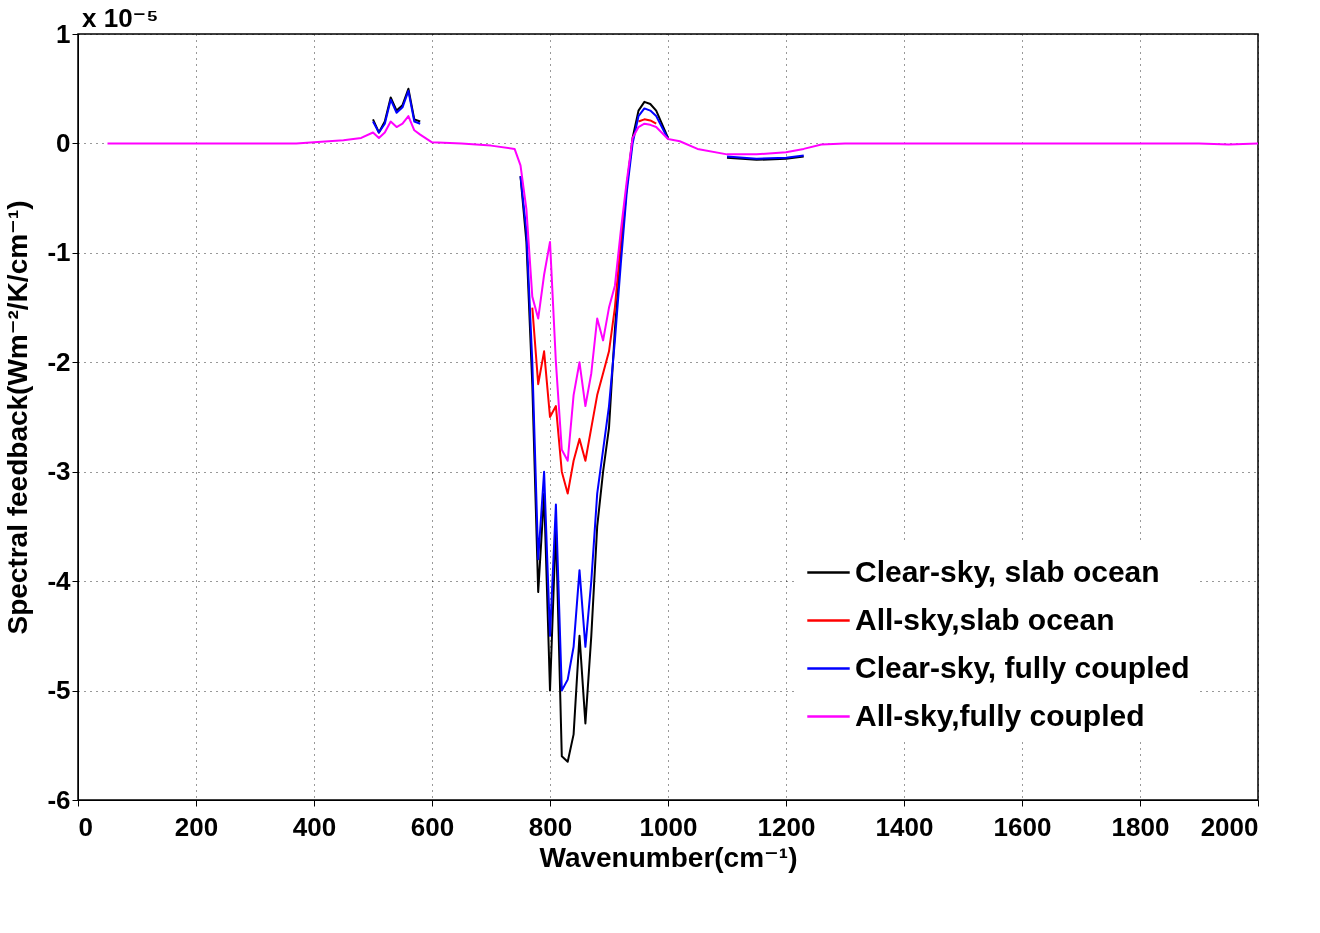 This screenshot has height=933, width=1320. Describe the element at coordinates (1007, 571) in the screenshot. I see `legend-label: Clear-sky, slab ocean` at that location.